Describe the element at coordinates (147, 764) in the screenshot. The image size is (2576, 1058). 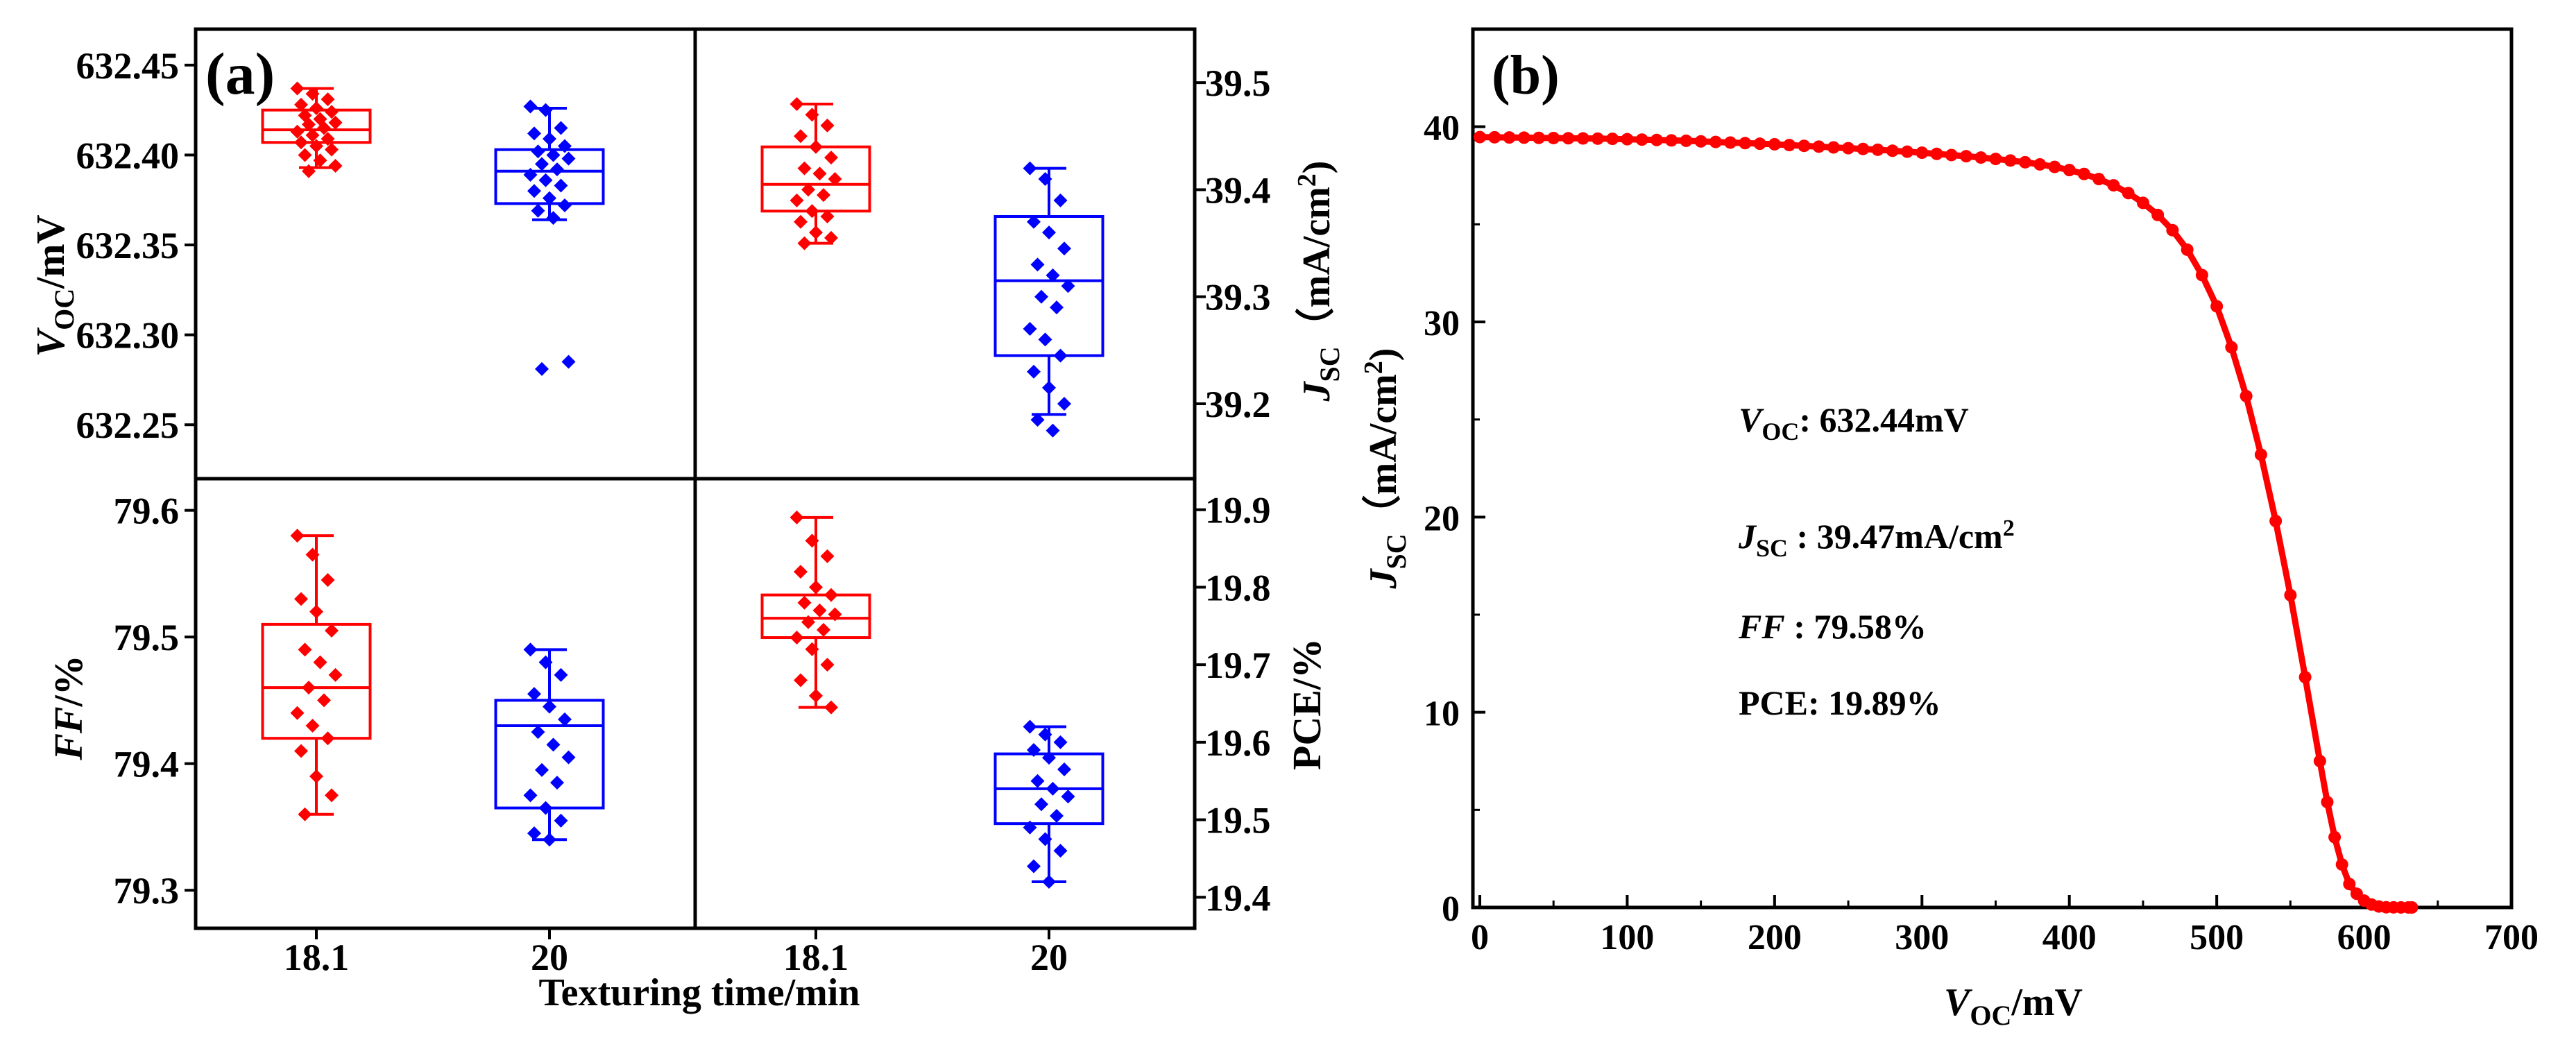
I see `y-tick-label: 79.4` at that location.